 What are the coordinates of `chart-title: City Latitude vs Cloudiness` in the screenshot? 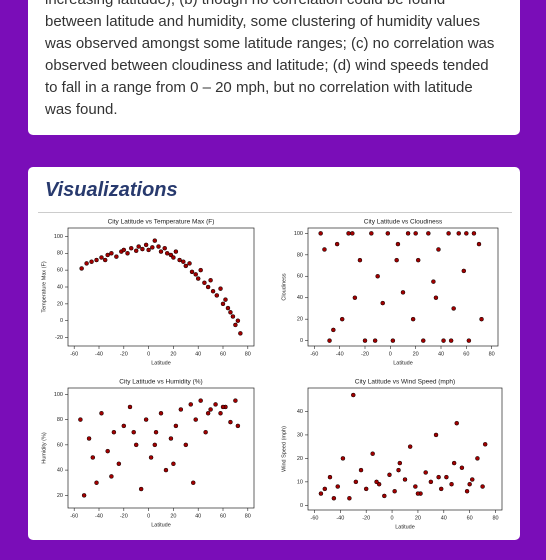 It's located at (403, 222).